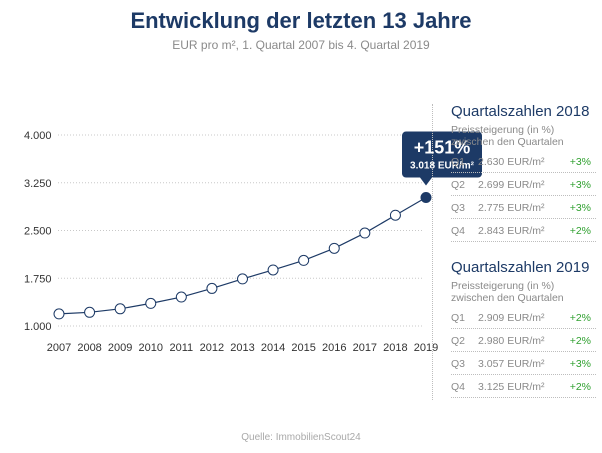 This screenshot has width=602, height=453. What do you see at coordinates (303, 348) in the screenshot?
I see `x-tick-label: 2015` at bounding box center [303, 348].